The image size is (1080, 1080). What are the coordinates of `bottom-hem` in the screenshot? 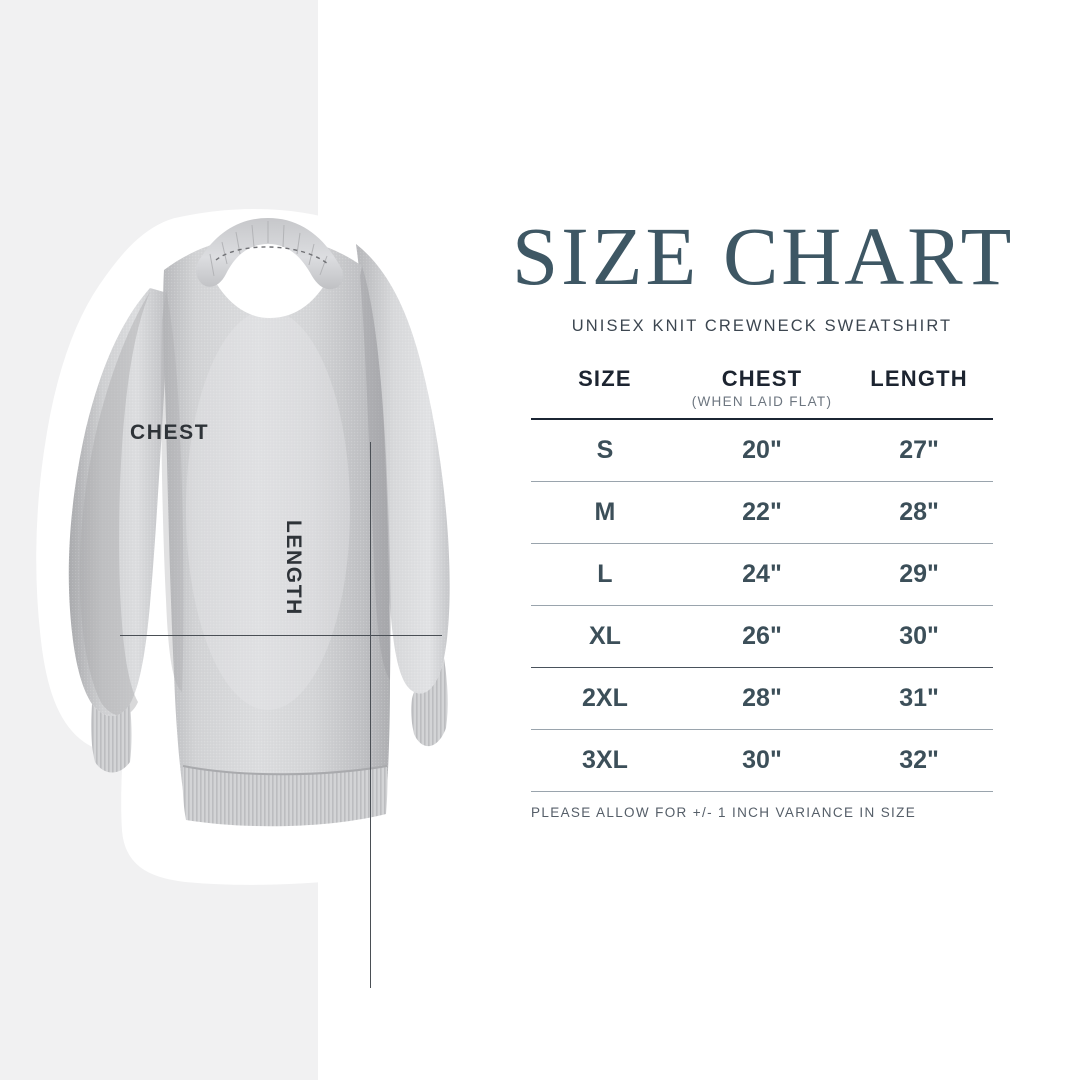 It's located at (285, 796).